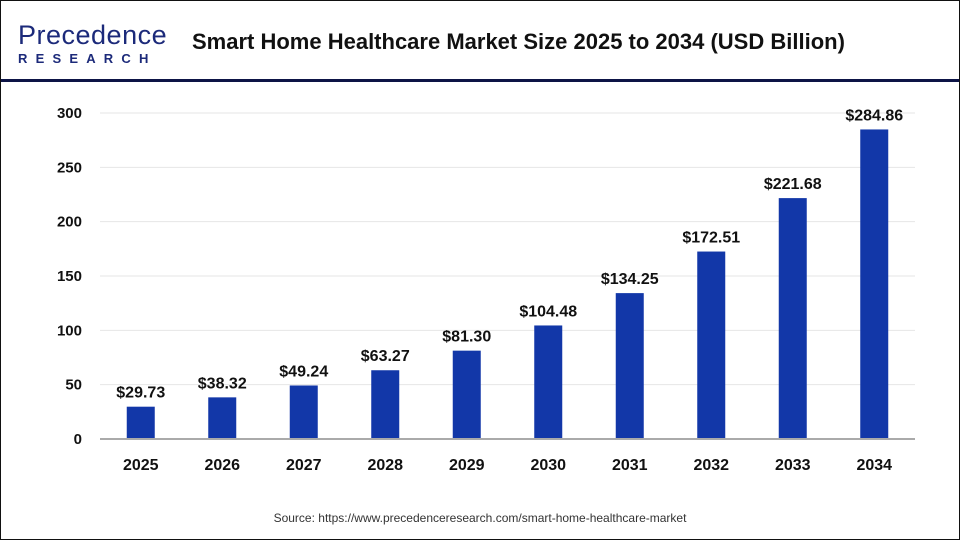  I want to click on logo-wordmark: Precedence, so click(93, 35).